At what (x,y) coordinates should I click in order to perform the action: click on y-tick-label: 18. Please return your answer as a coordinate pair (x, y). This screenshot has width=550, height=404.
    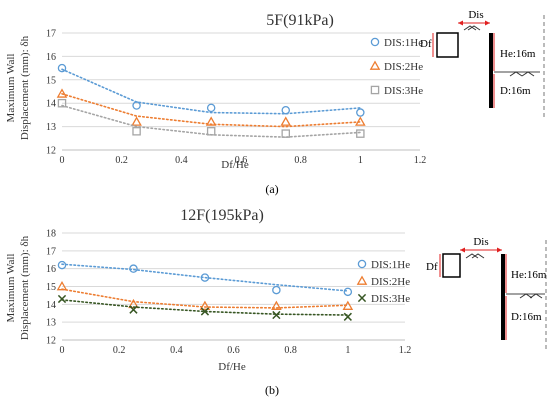
    Looking at the image, I should click on (51, 234).